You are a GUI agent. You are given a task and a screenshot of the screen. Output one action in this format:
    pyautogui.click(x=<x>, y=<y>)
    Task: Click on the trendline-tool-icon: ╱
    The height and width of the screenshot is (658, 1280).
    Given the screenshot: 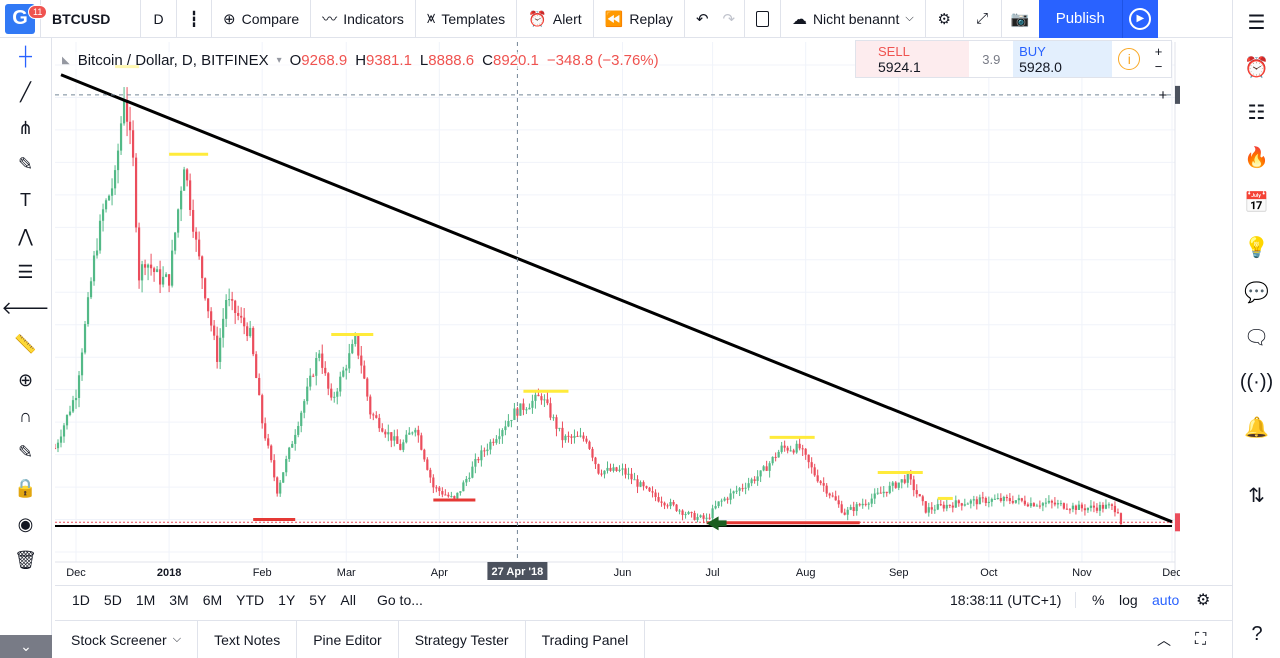 What is the action you would take?
    pyautogui.click(x=25, y=91)
    